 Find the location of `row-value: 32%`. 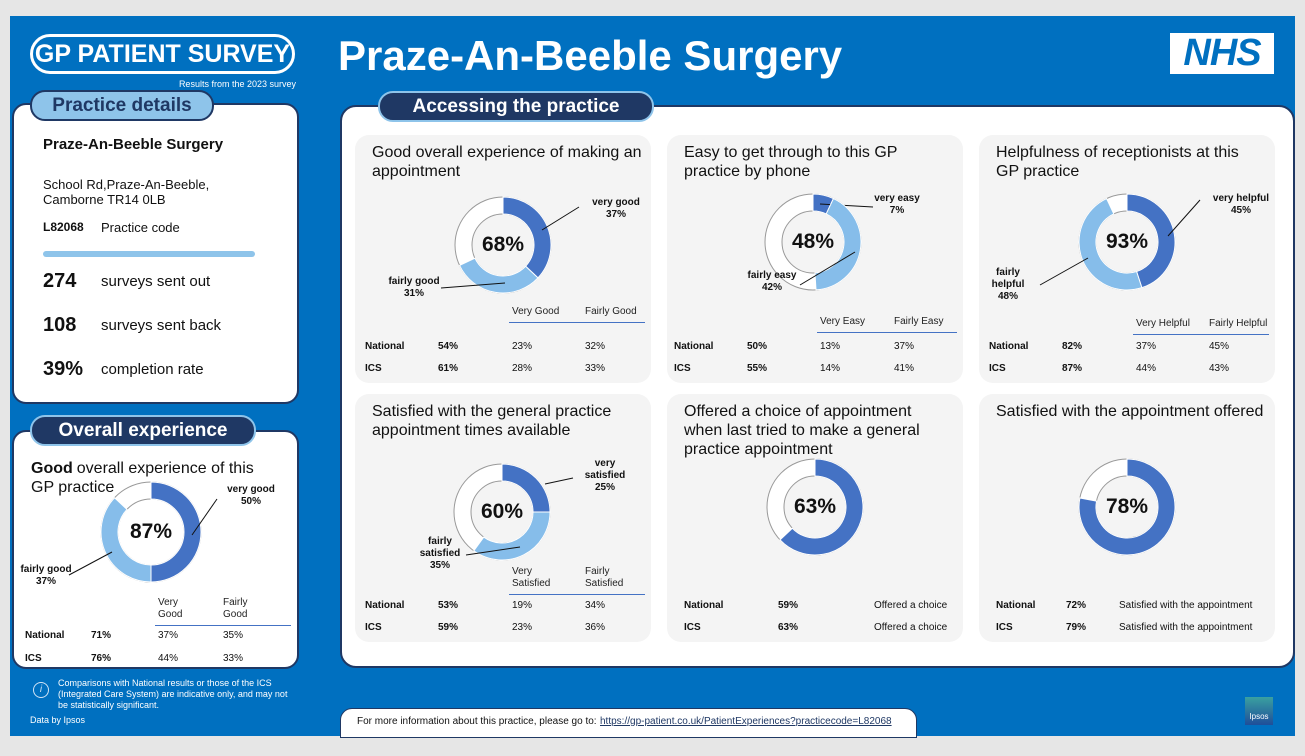

row-value: 32% is located at coordinates (595, 346).